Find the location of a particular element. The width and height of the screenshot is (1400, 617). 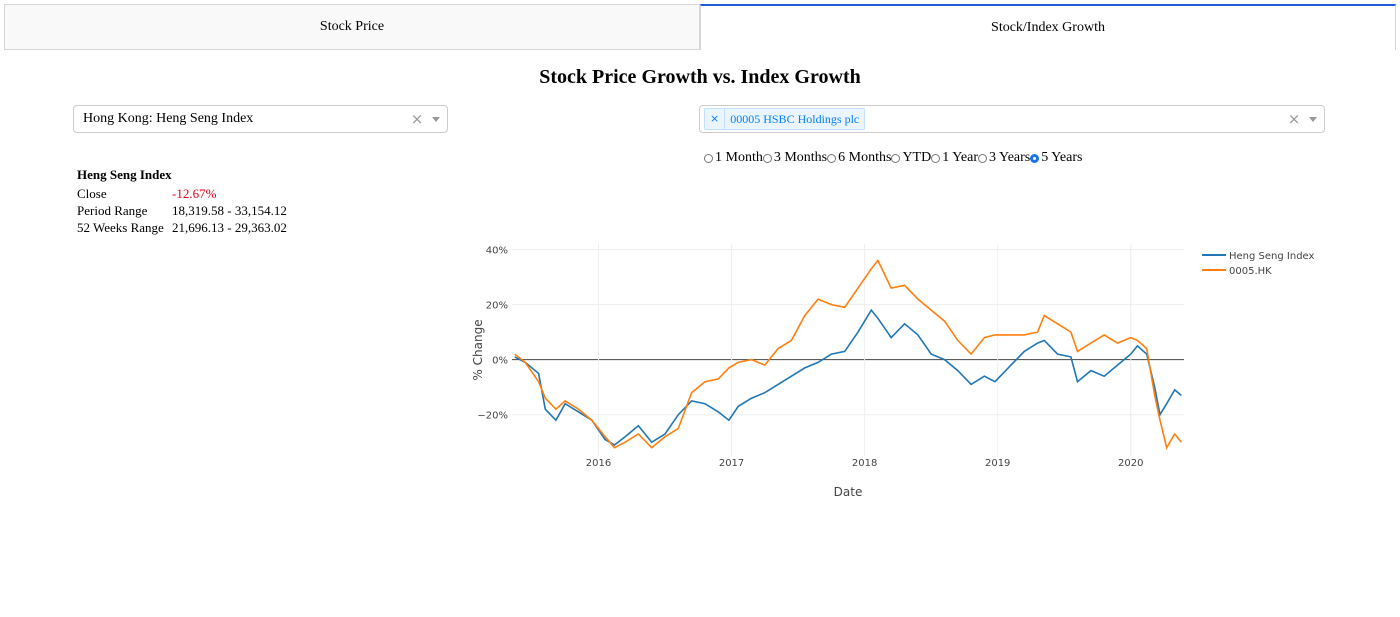

x-axis-title: Date is located at coordinates (848, 492).